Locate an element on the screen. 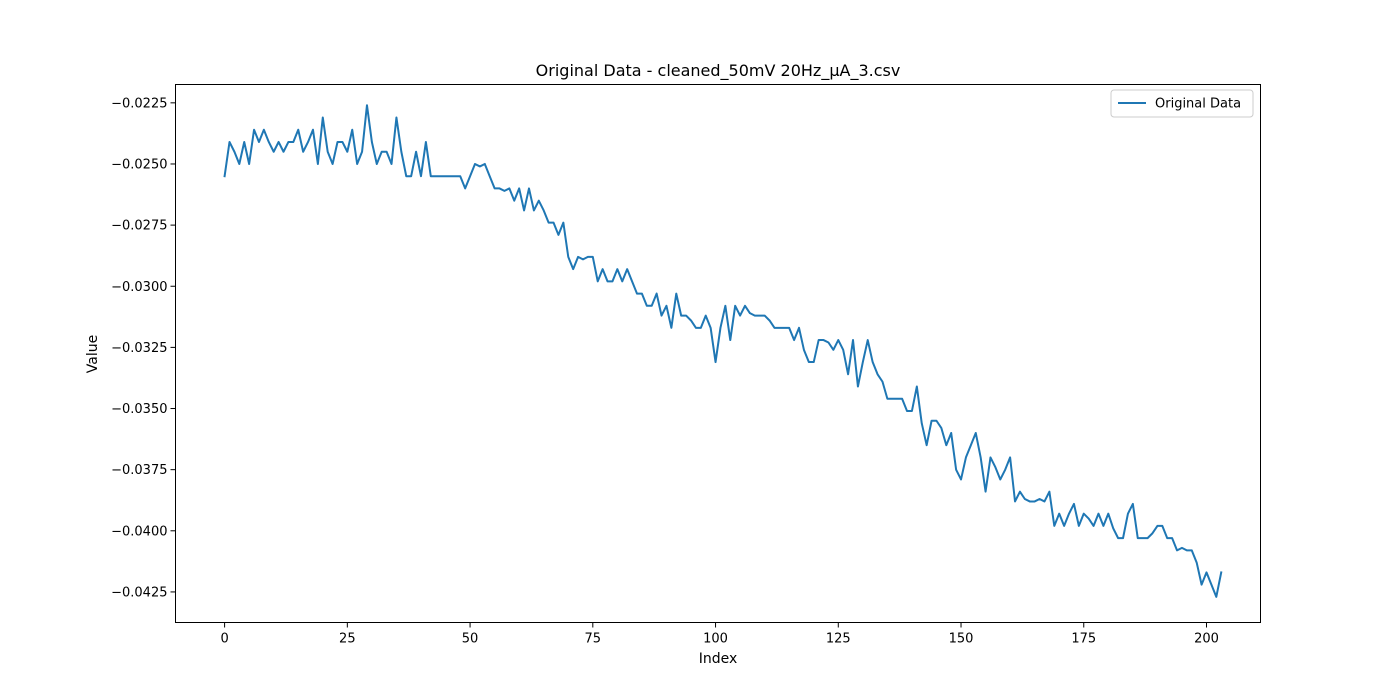  legend: Original Data is located at coordinates (1182, 103).